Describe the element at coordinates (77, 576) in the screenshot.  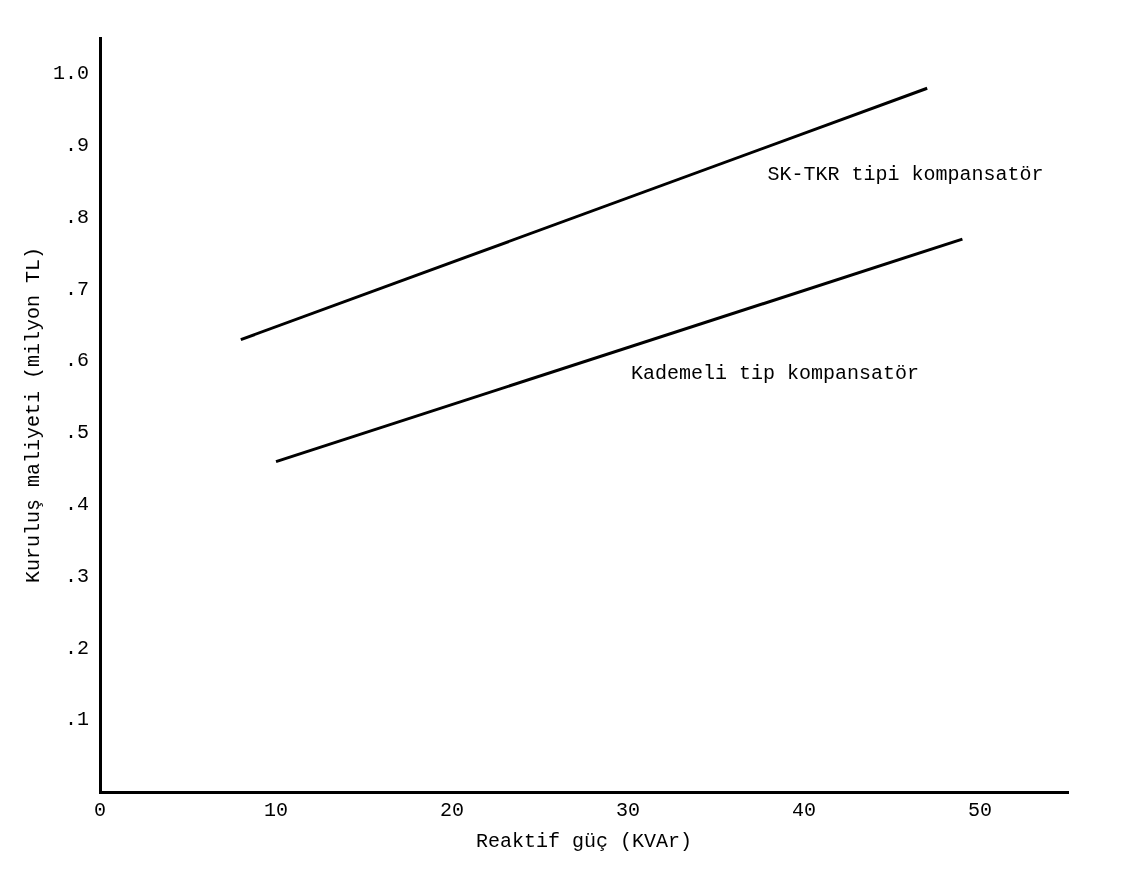
I see `y-tick-label: .3` at that location.